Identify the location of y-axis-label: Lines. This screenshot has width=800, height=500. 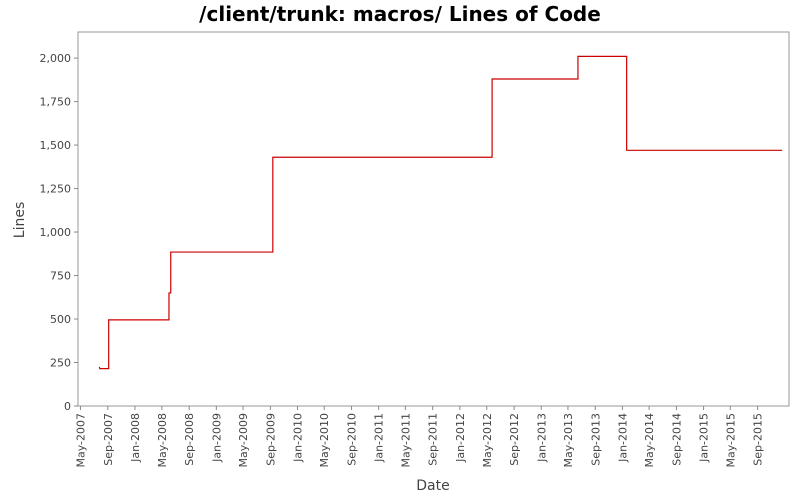
(20, 220).